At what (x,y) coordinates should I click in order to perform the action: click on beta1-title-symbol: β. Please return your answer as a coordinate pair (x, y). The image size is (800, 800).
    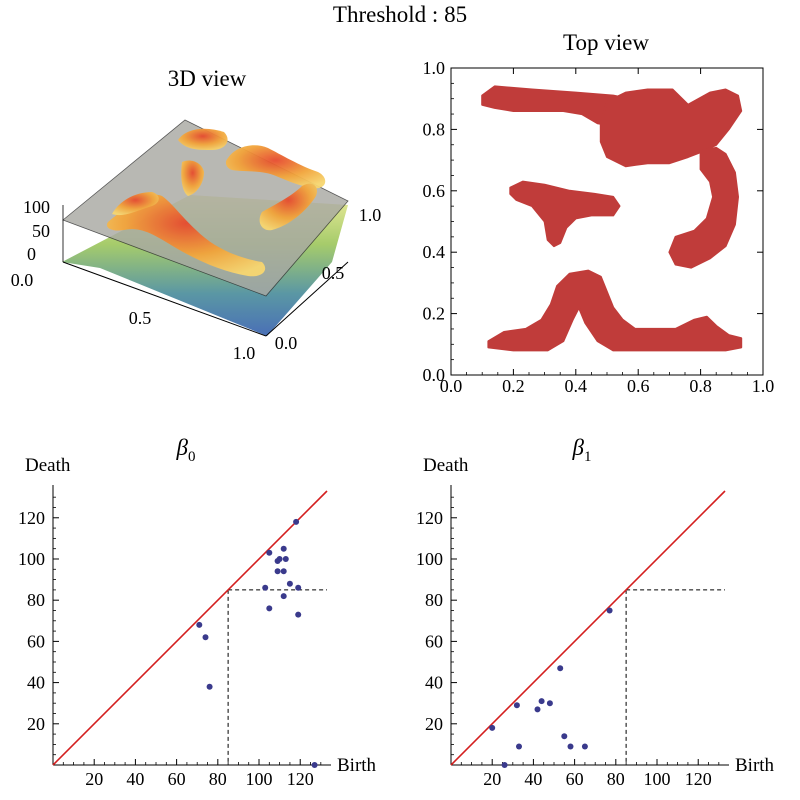
    Looking at the image, I should click on (578, 447).